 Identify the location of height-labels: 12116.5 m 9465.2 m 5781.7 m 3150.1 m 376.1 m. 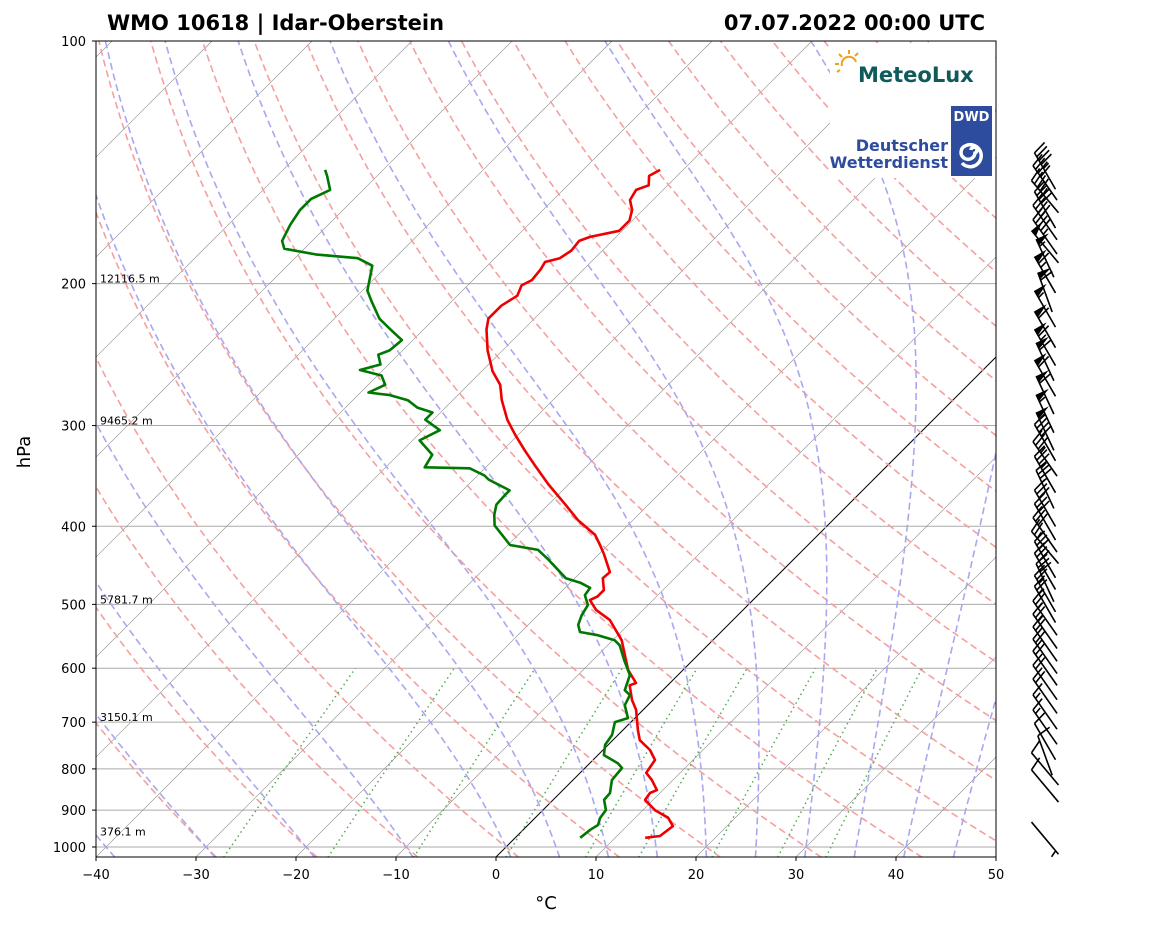
(130, 556).